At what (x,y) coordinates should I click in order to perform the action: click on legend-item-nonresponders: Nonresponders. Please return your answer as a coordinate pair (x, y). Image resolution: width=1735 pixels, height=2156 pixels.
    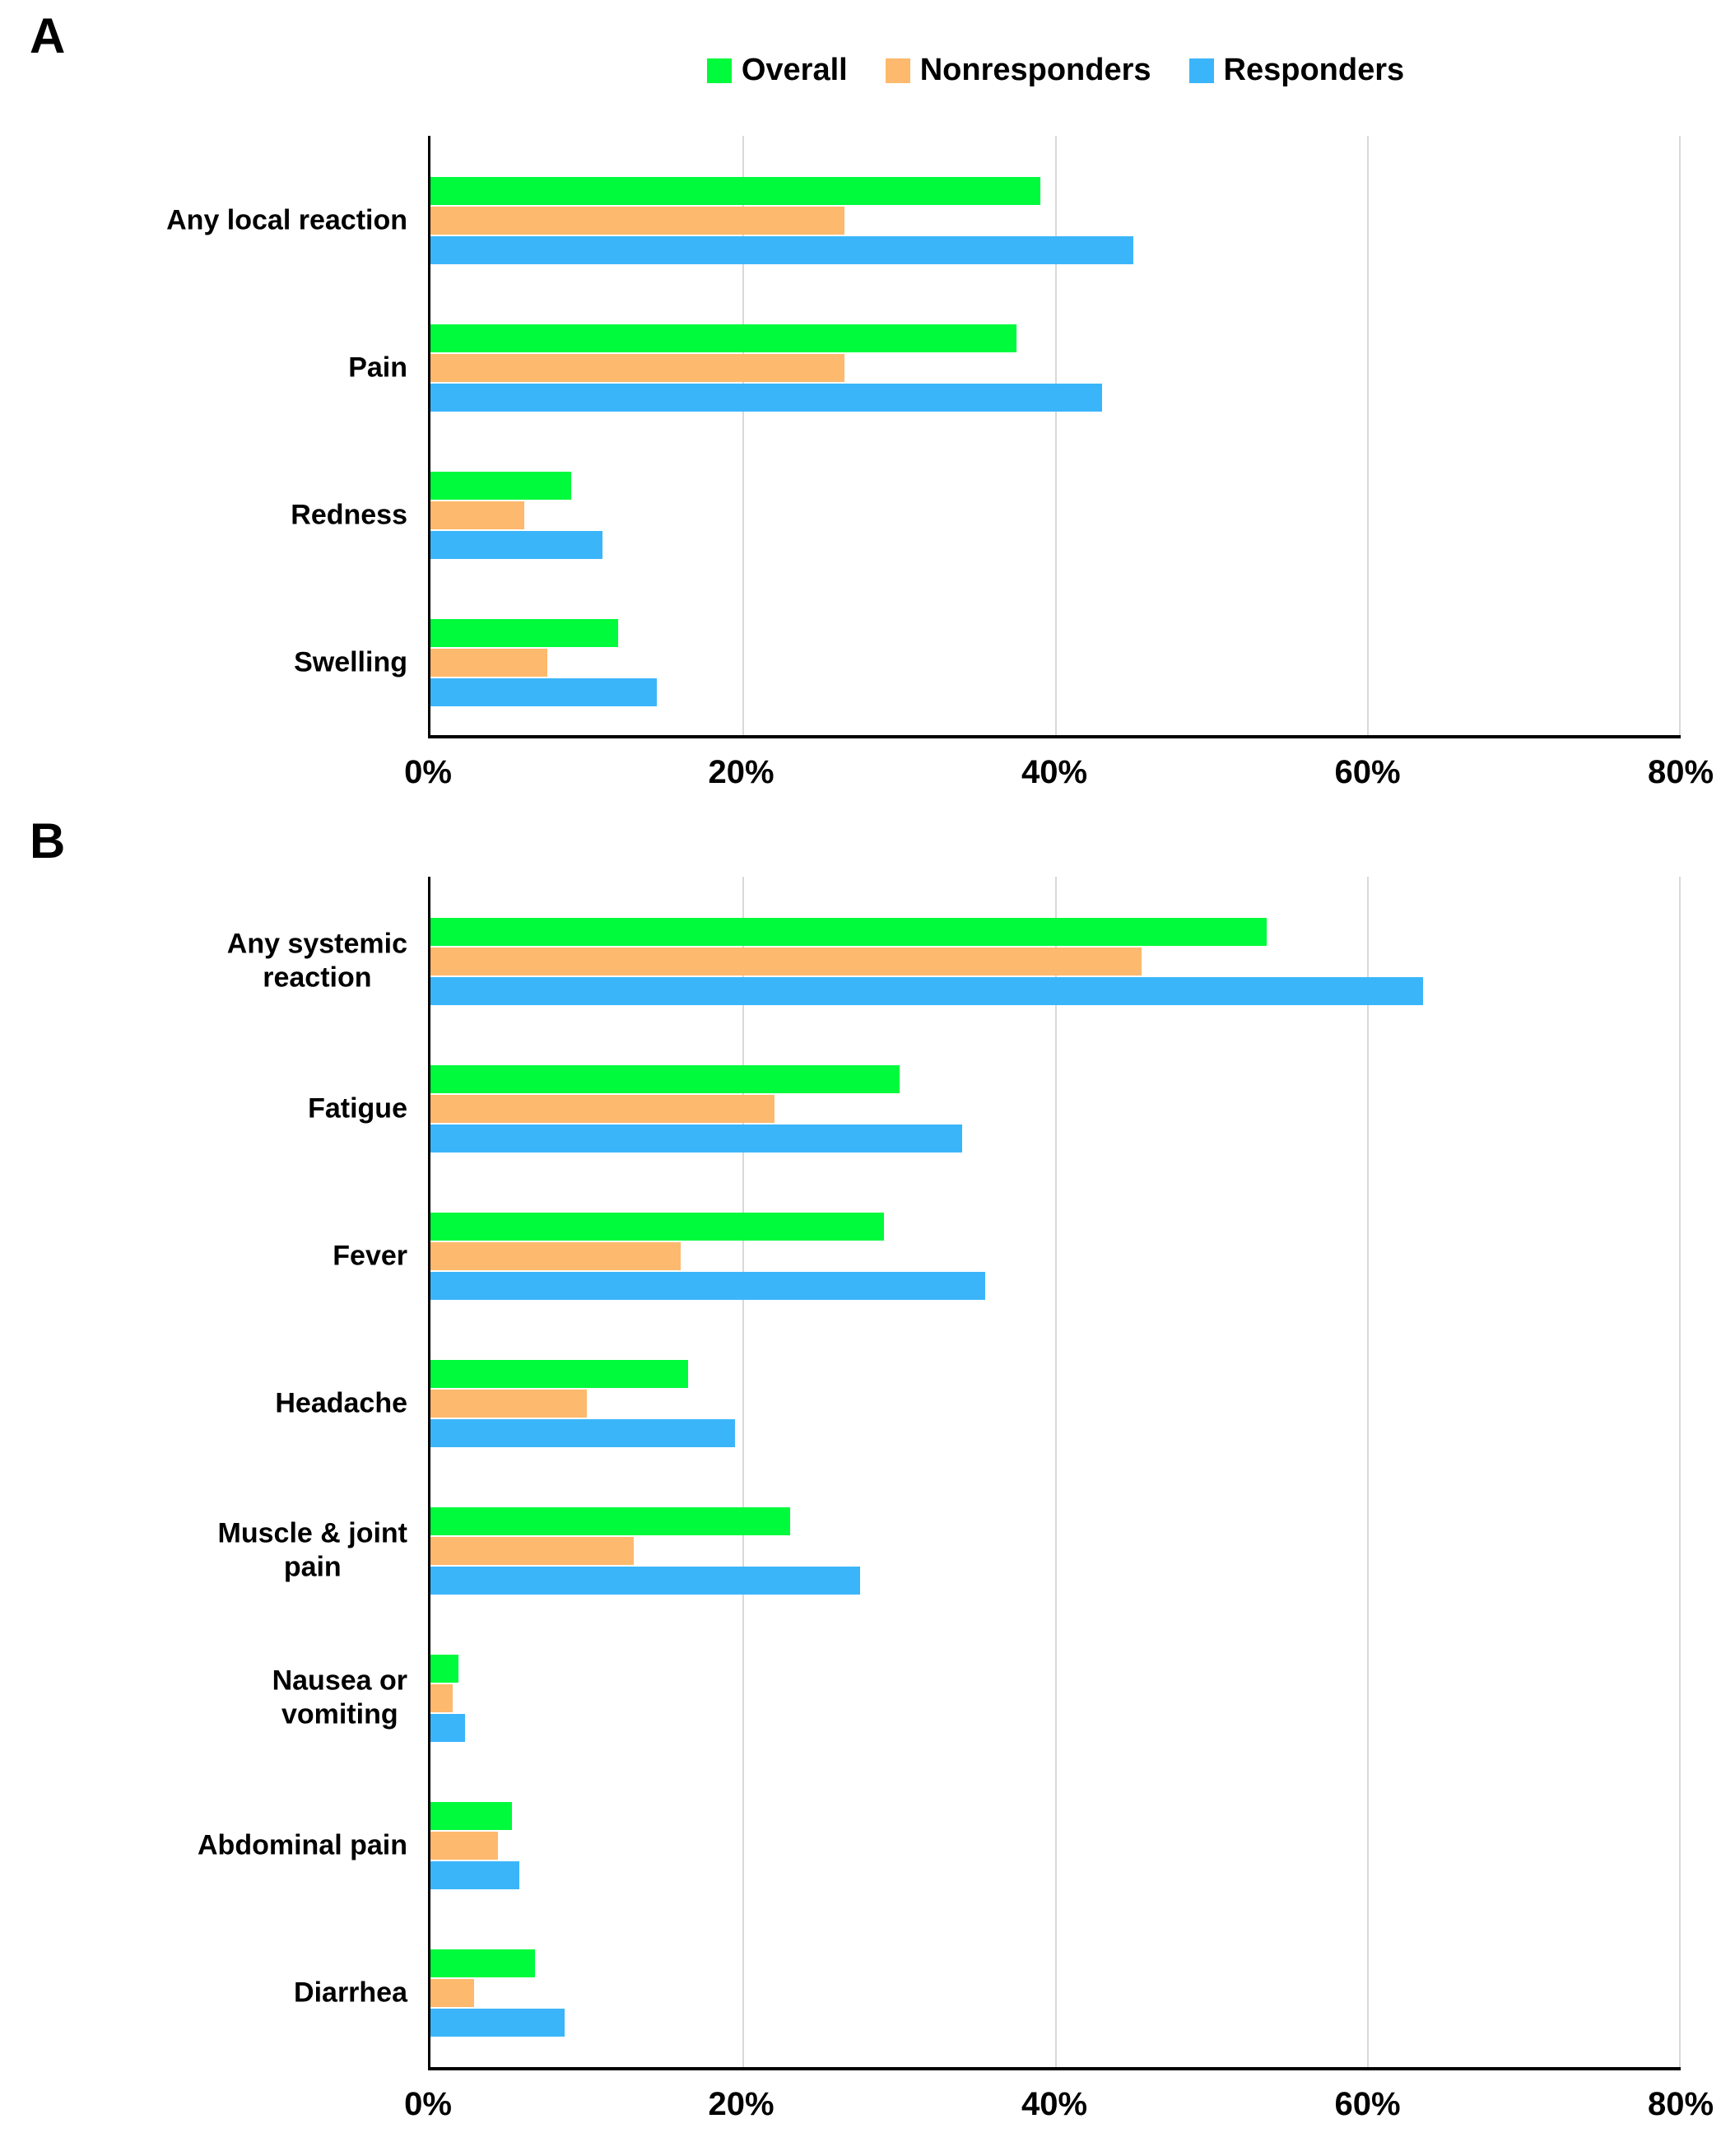
    Looking at the image, I should click on (1018, 70).